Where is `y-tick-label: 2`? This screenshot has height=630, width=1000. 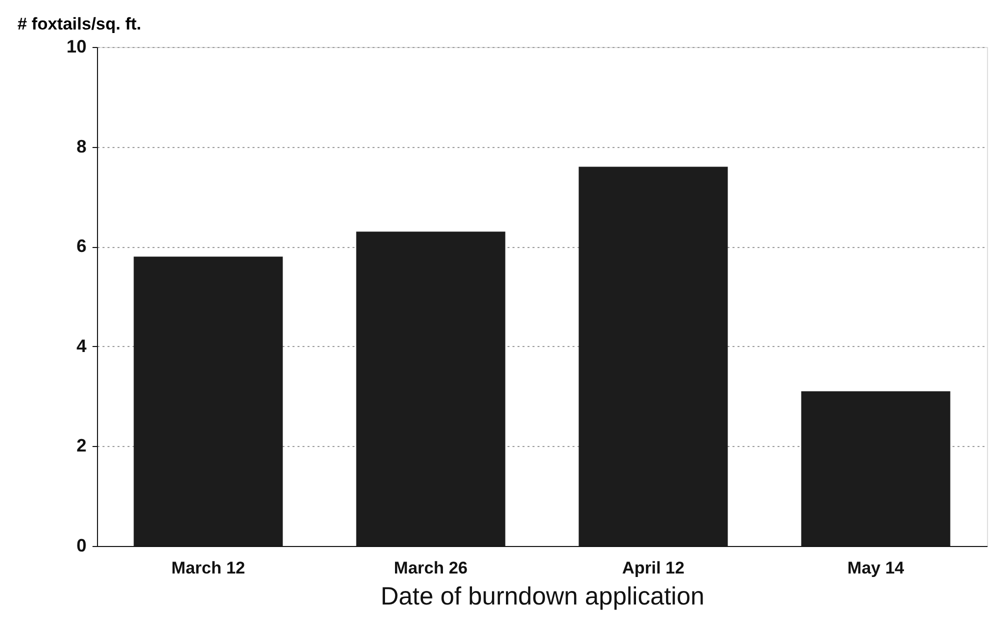 y-tick-label: 2 is located at coordinates (81, 446).